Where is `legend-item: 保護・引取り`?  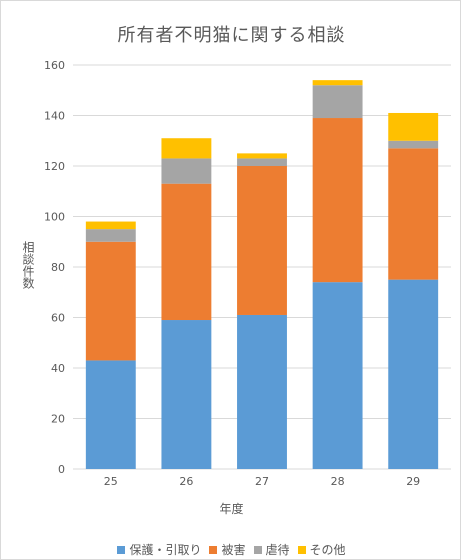 legend-item: 保護・引取り is located at coordinates (159, 549).